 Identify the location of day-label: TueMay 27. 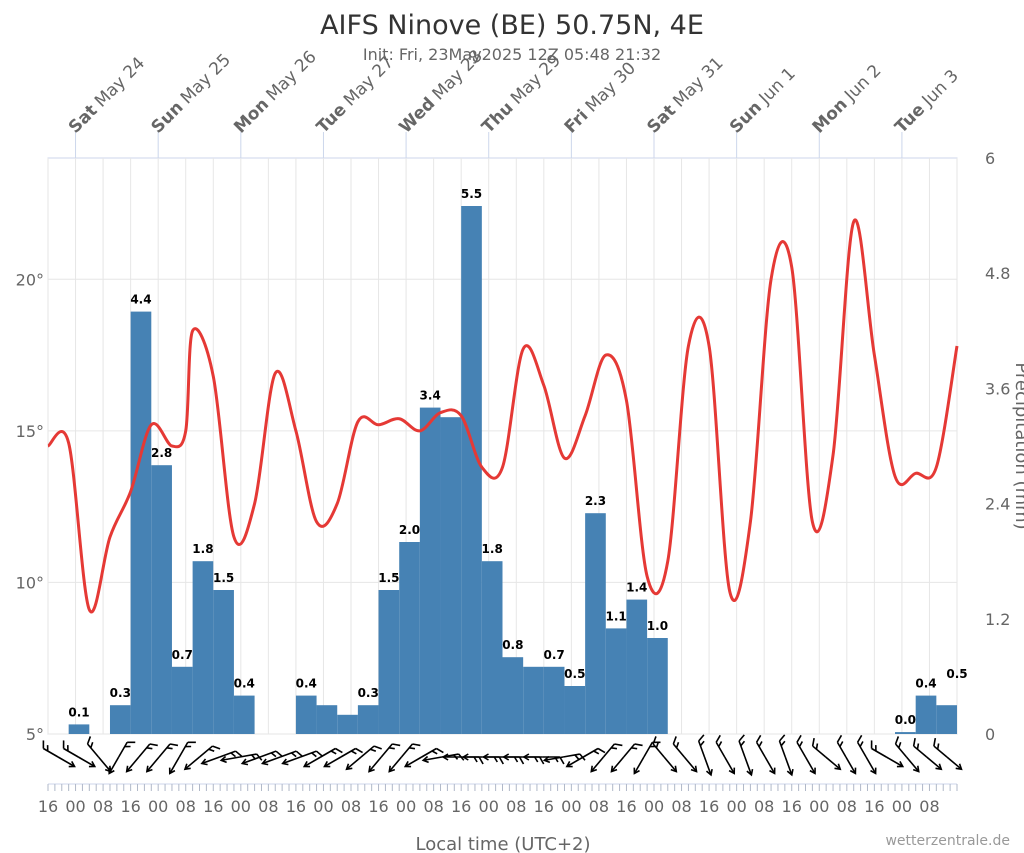
(355, 94).